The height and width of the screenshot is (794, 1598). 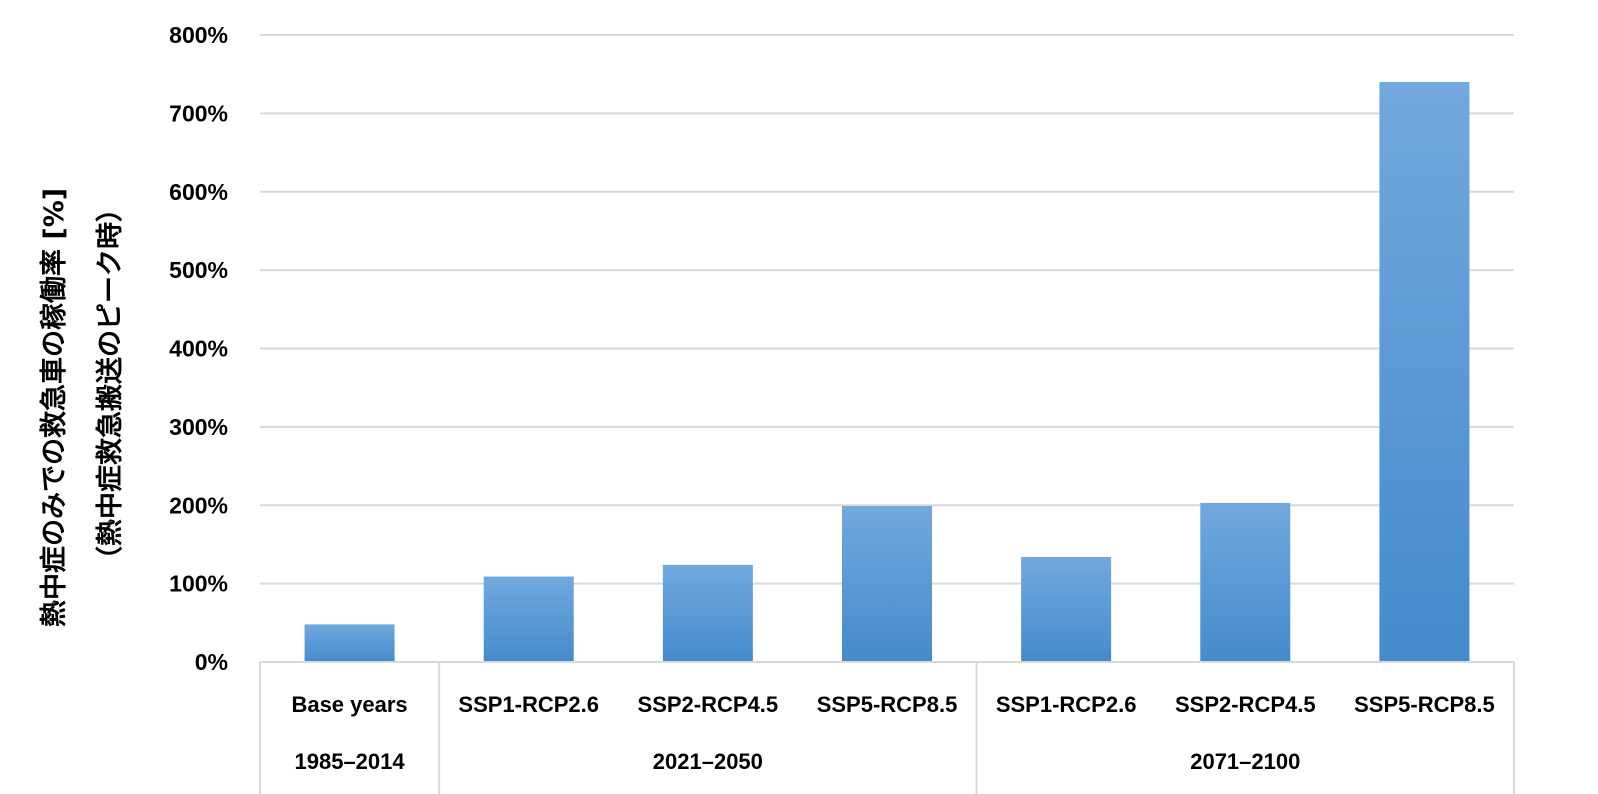 I want to click on y-tick-label: 600%, so click(x=198, y=192).